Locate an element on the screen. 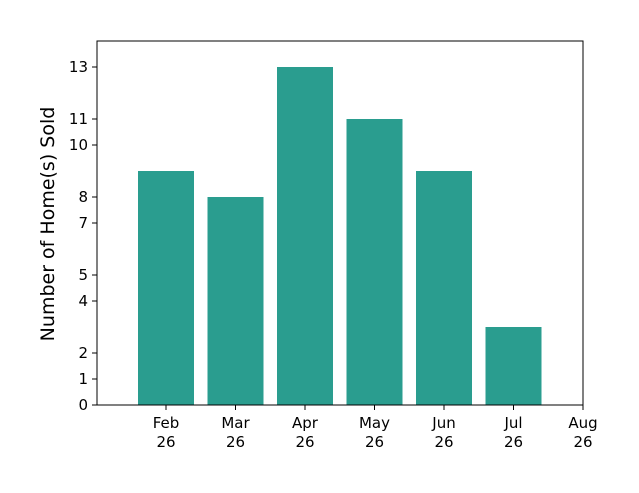 This screenshot has width=639, height=493. x-tick-label: Jul 26 is located at coordinates (513, 432).